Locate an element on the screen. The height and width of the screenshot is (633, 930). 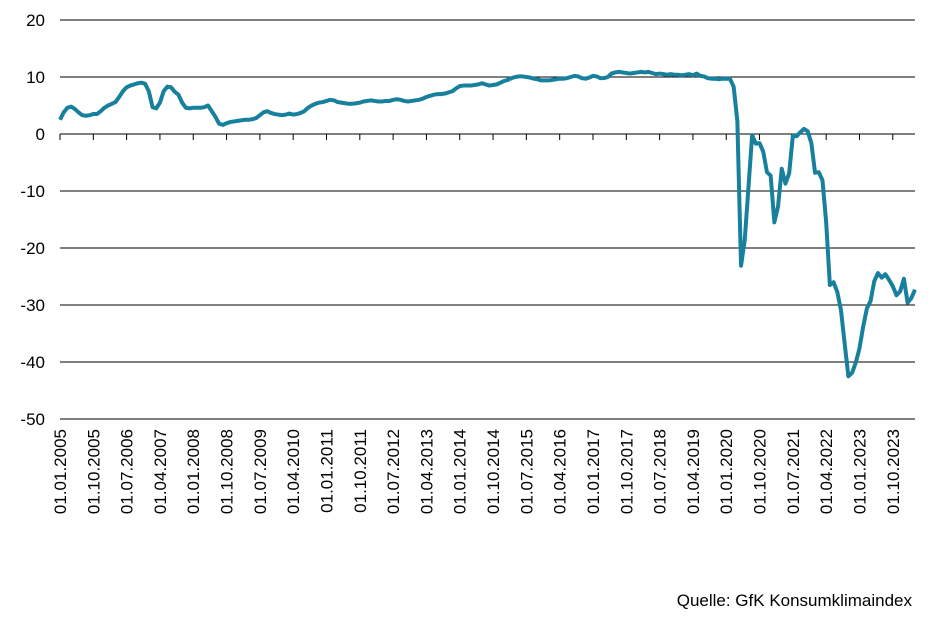
x-tick-label: 01.04.2010 is located at coordinates (293, 471).